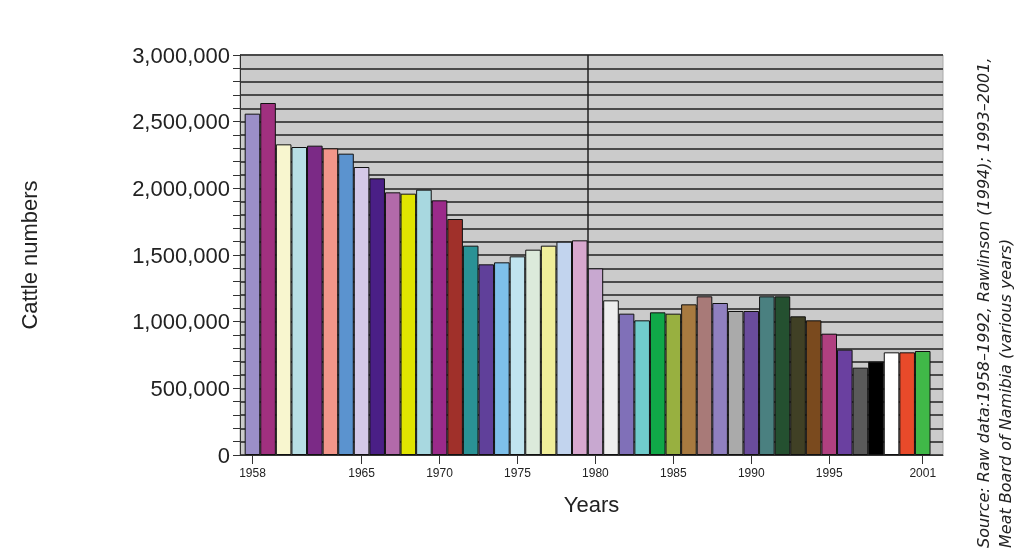 Image resolution: width=1031 pixels, height=554 pixels. I want to click on x-tick-label: 1980, so click(596, 473).